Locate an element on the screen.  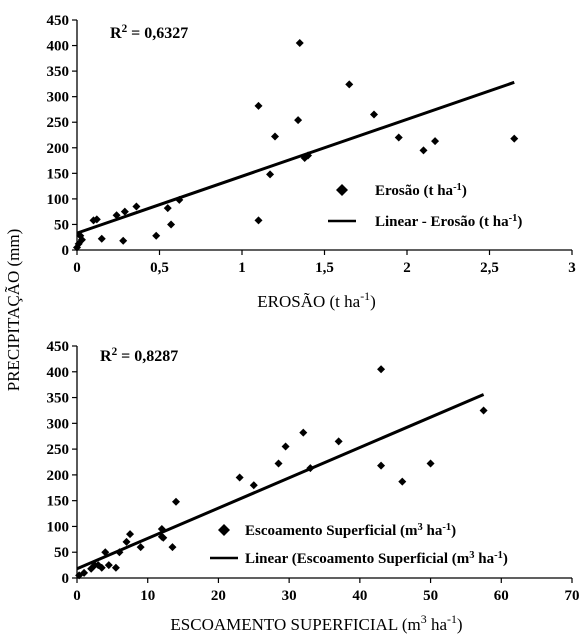
x-tick-label: 1 is located at coordinates (242, 268).